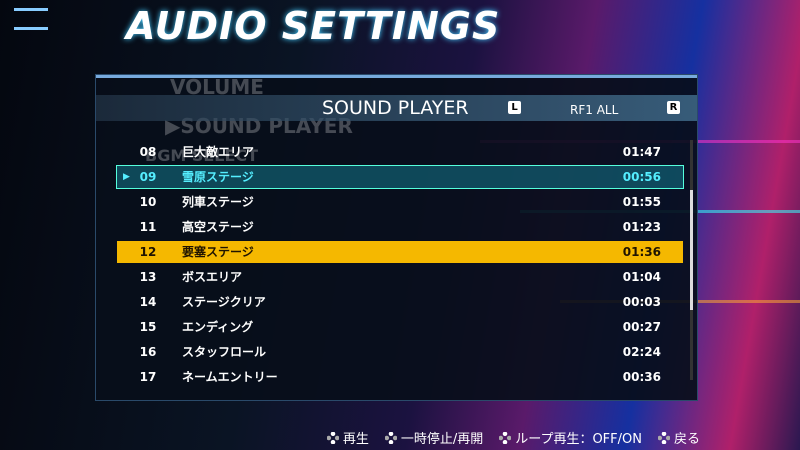 The height and width of the screenshot is (450, 800). I want to click on track-row: 15 エンディング 00:27, so click(400, 327).